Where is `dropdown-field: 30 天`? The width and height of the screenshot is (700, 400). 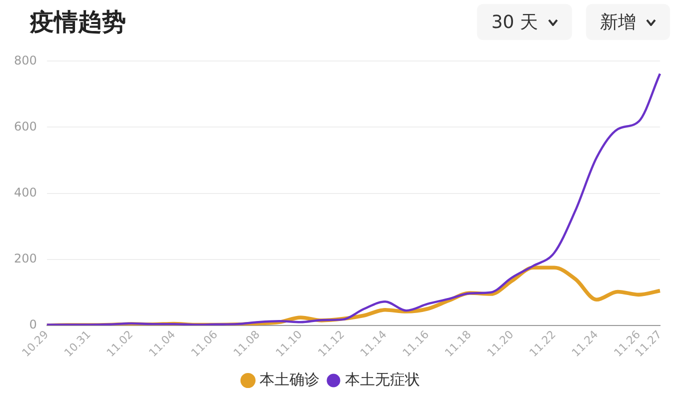 dropdown-field: 30 天 is located at coordinates (524, 22).